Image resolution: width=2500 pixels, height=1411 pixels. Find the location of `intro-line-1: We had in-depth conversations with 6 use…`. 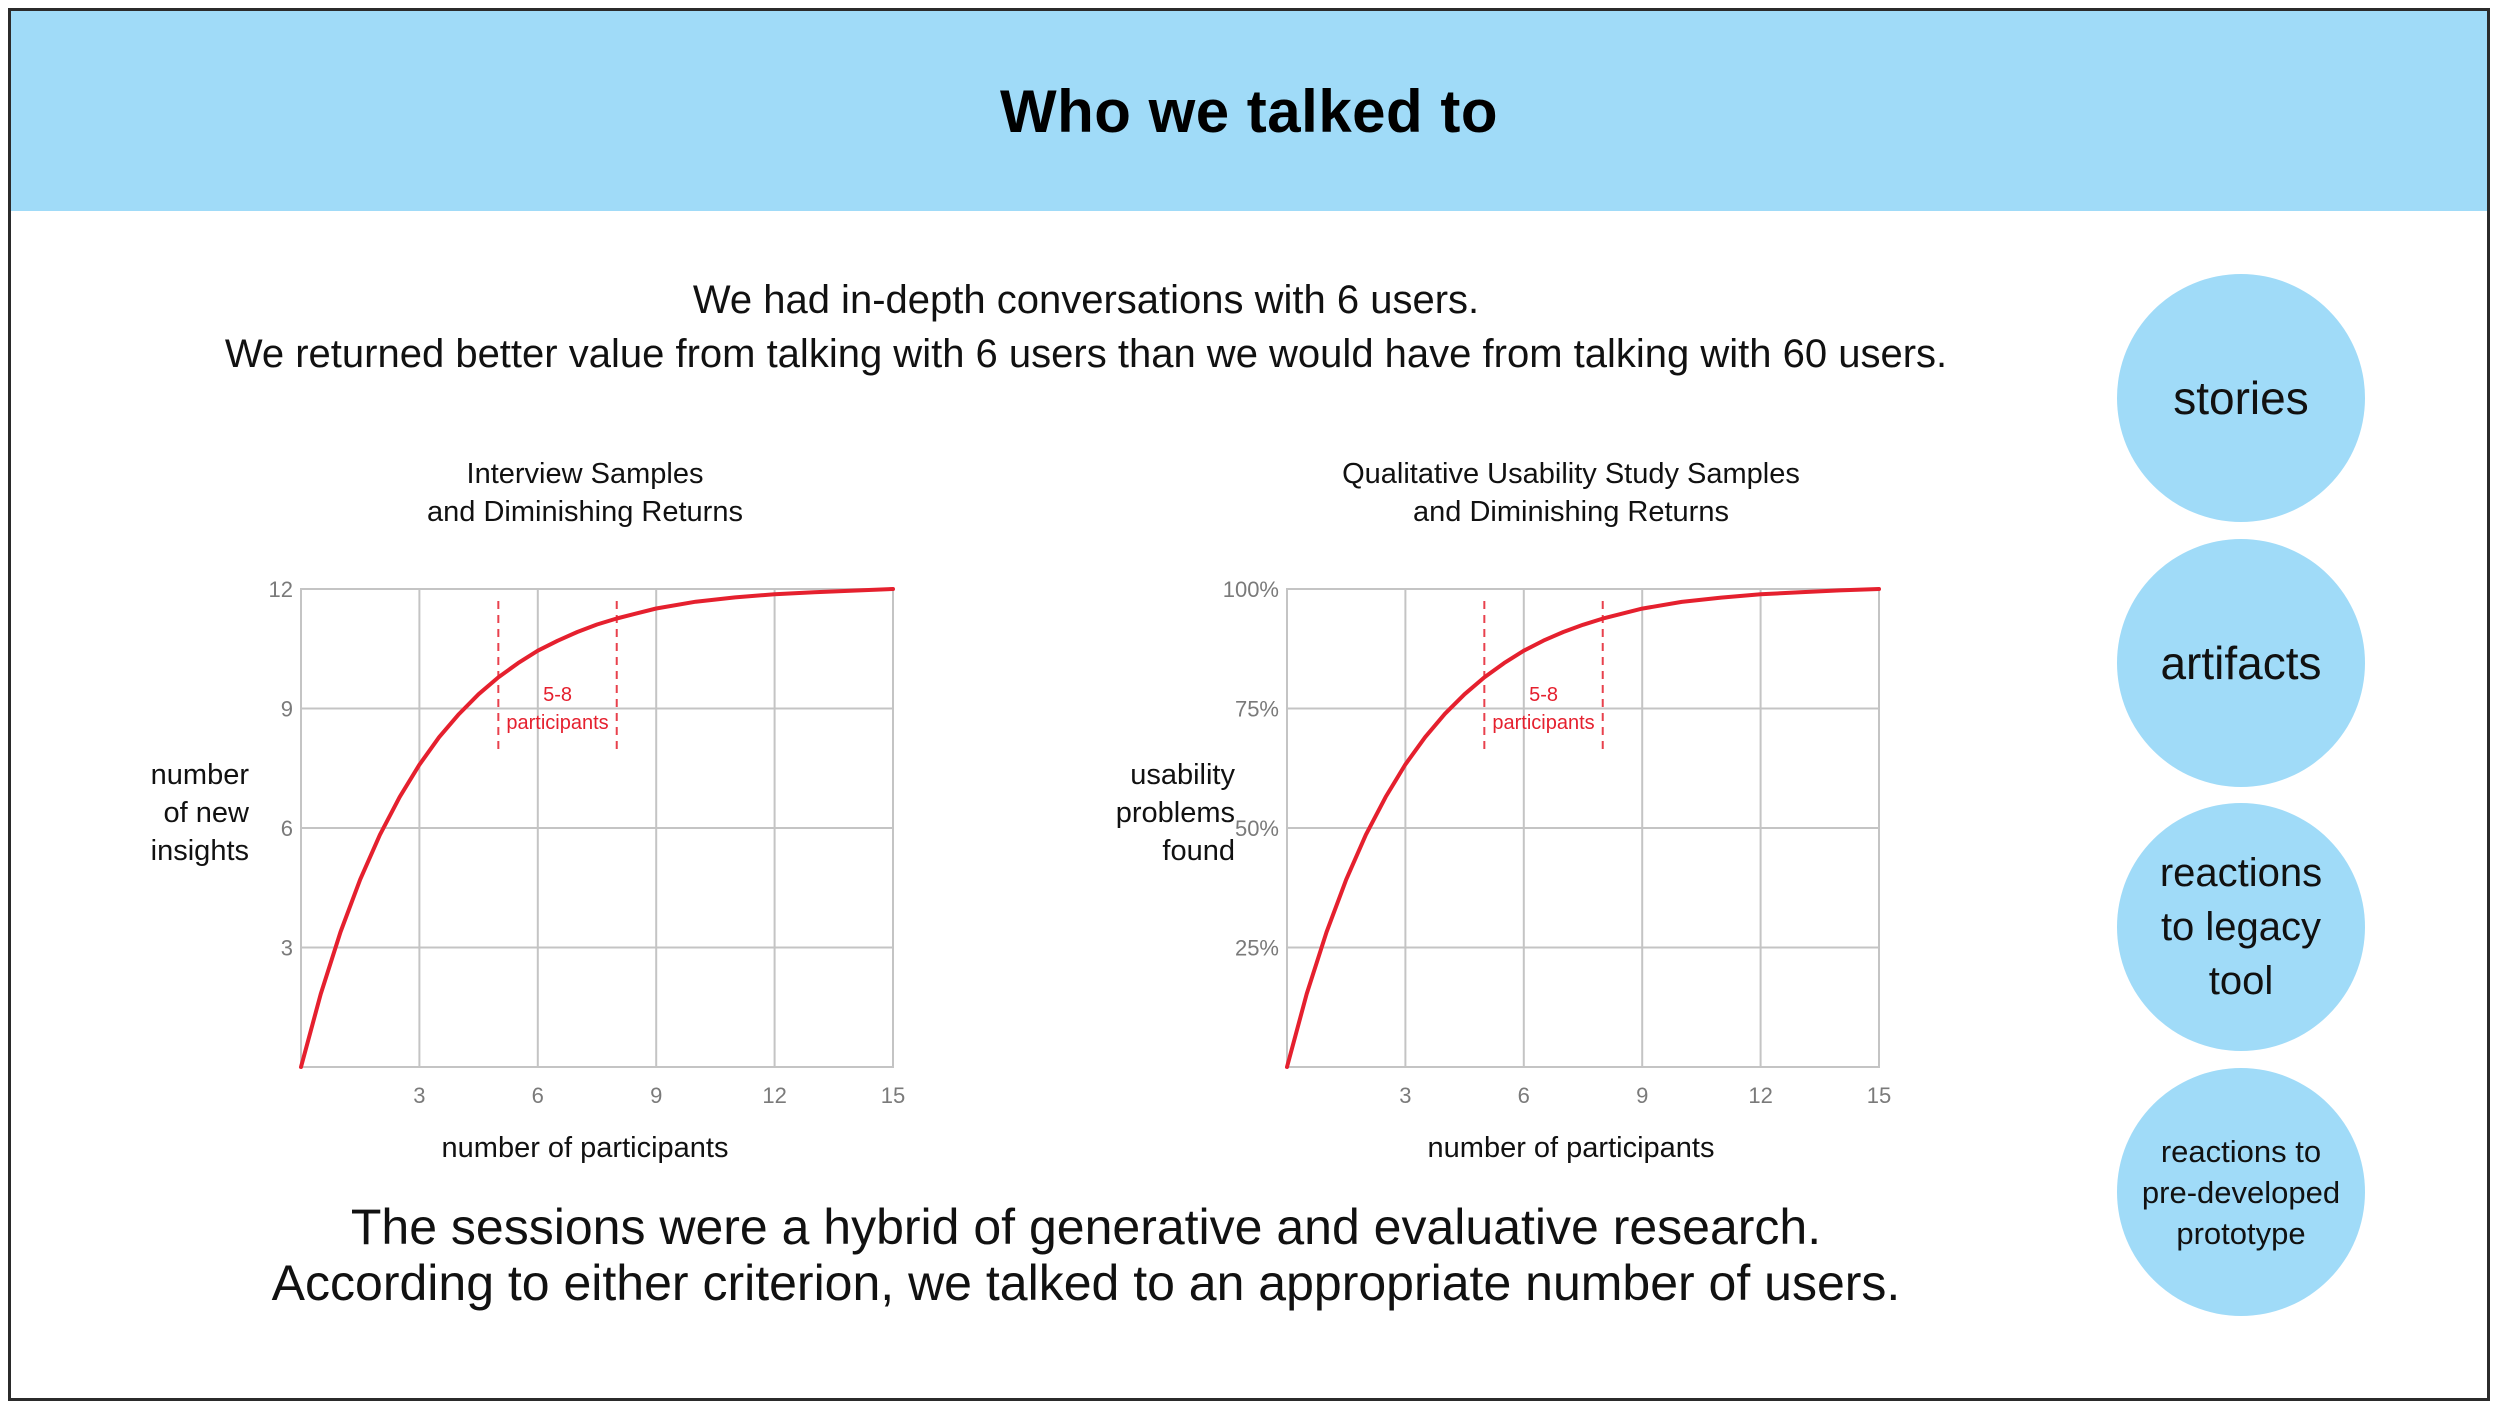

intro-line-1: We had in-depth conversations with 6 use… is located at coordinates (1086, 300).